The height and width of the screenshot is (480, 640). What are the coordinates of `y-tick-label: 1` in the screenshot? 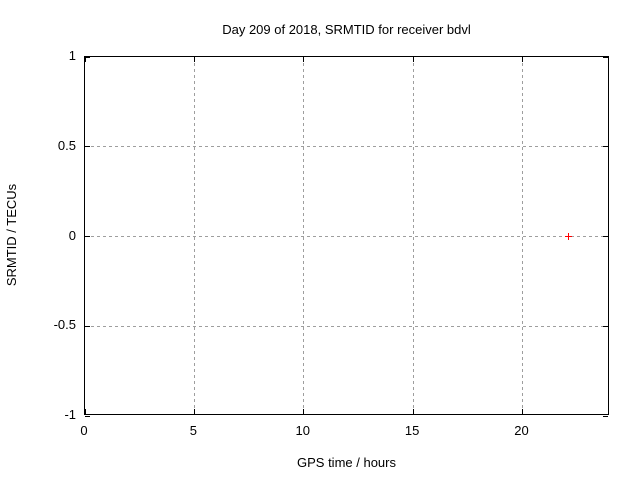 It's located at (72, 55).